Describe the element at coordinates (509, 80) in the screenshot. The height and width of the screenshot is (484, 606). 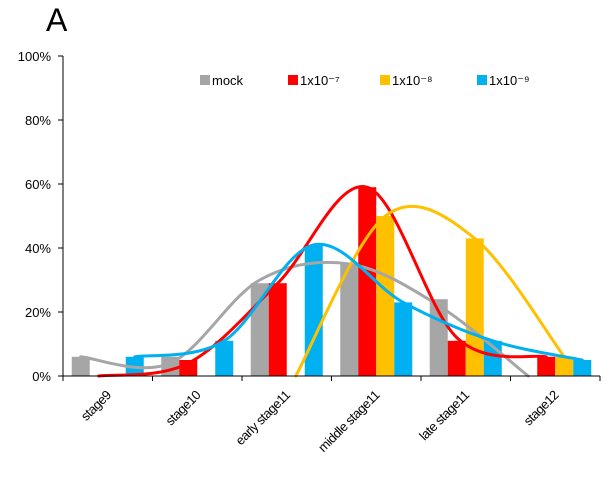
I see `legend-label-1x10: 1x10⁻⁹` at that location.